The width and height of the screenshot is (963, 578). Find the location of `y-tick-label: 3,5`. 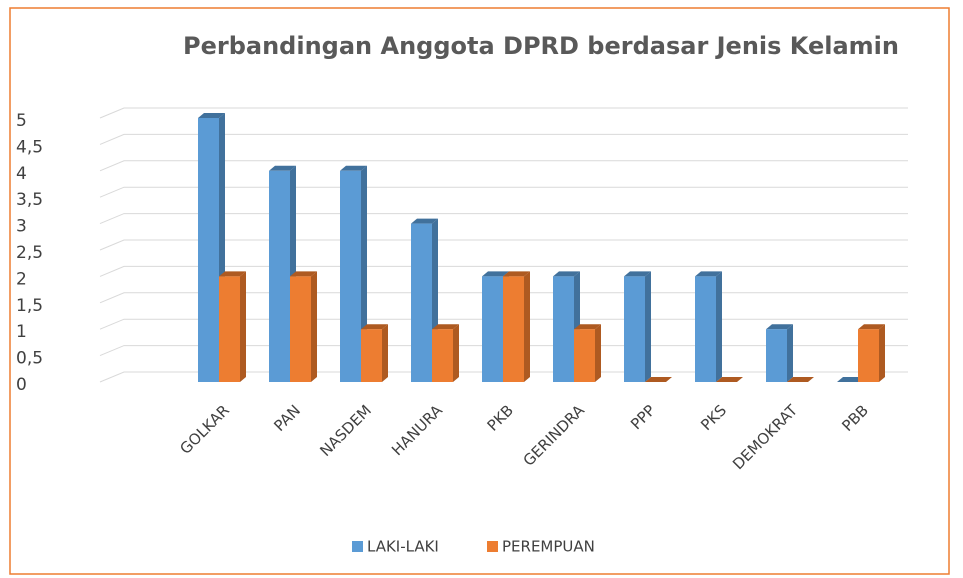

y-tick-label: 3,5 is located at coordinates (29, 200).